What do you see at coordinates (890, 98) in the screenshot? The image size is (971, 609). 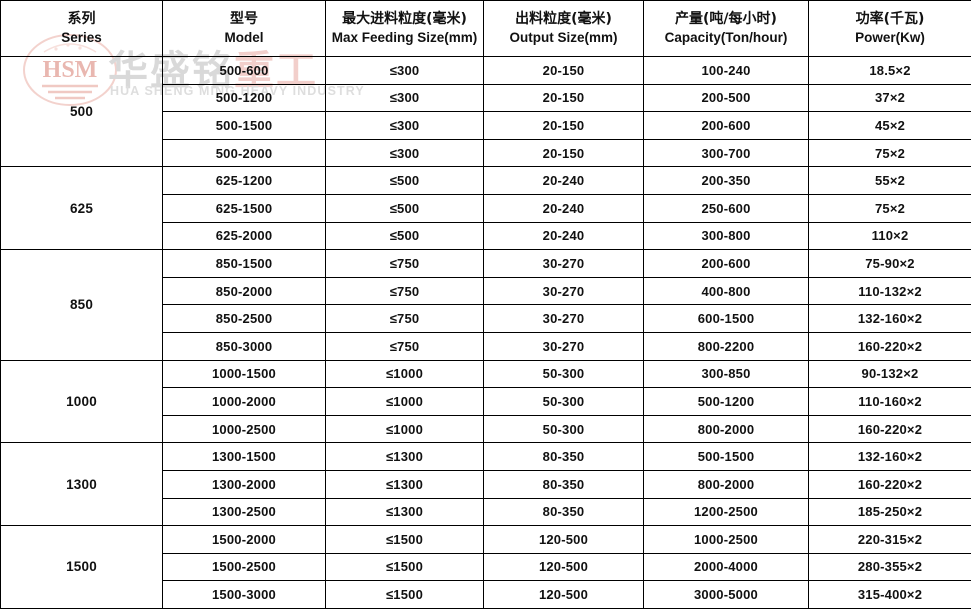 I see `cell-power: 37×2` at bounding box center [890, 98].